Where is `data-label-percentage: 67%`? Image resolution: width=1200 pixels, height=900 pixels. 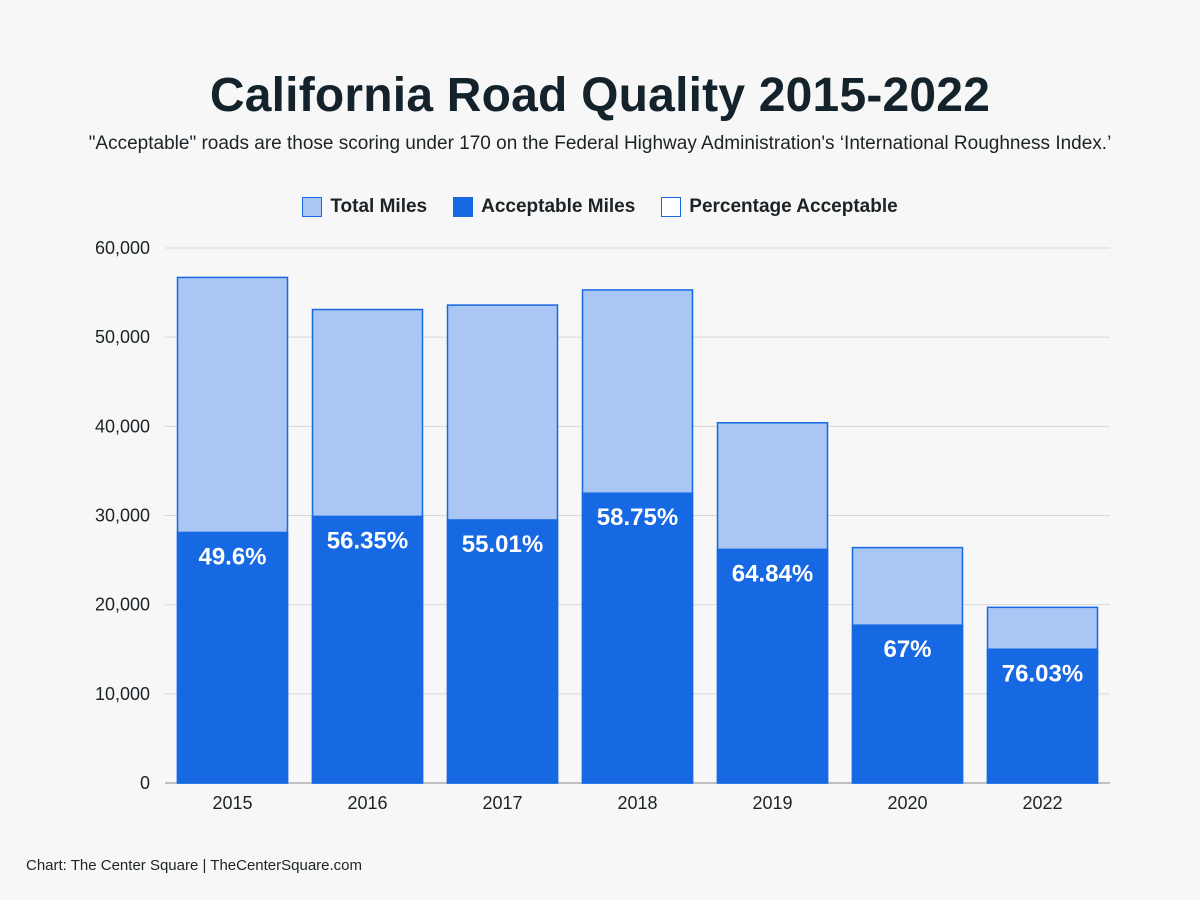
data-label-percentage: 67% is located at coordinates (907, 649).